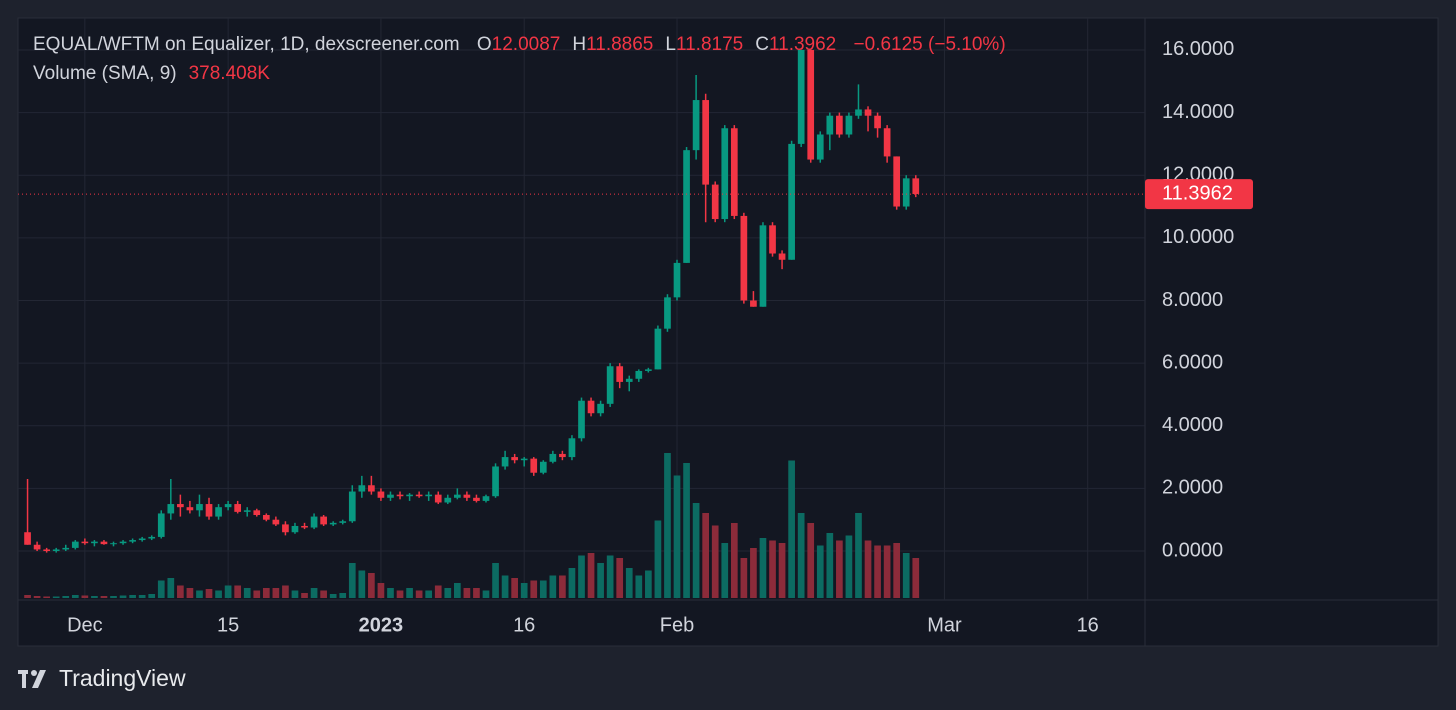 The width and height of the screenshot is (1456, 710). I want to click on y-tick-label: 6.0000, so click(1192, 362).